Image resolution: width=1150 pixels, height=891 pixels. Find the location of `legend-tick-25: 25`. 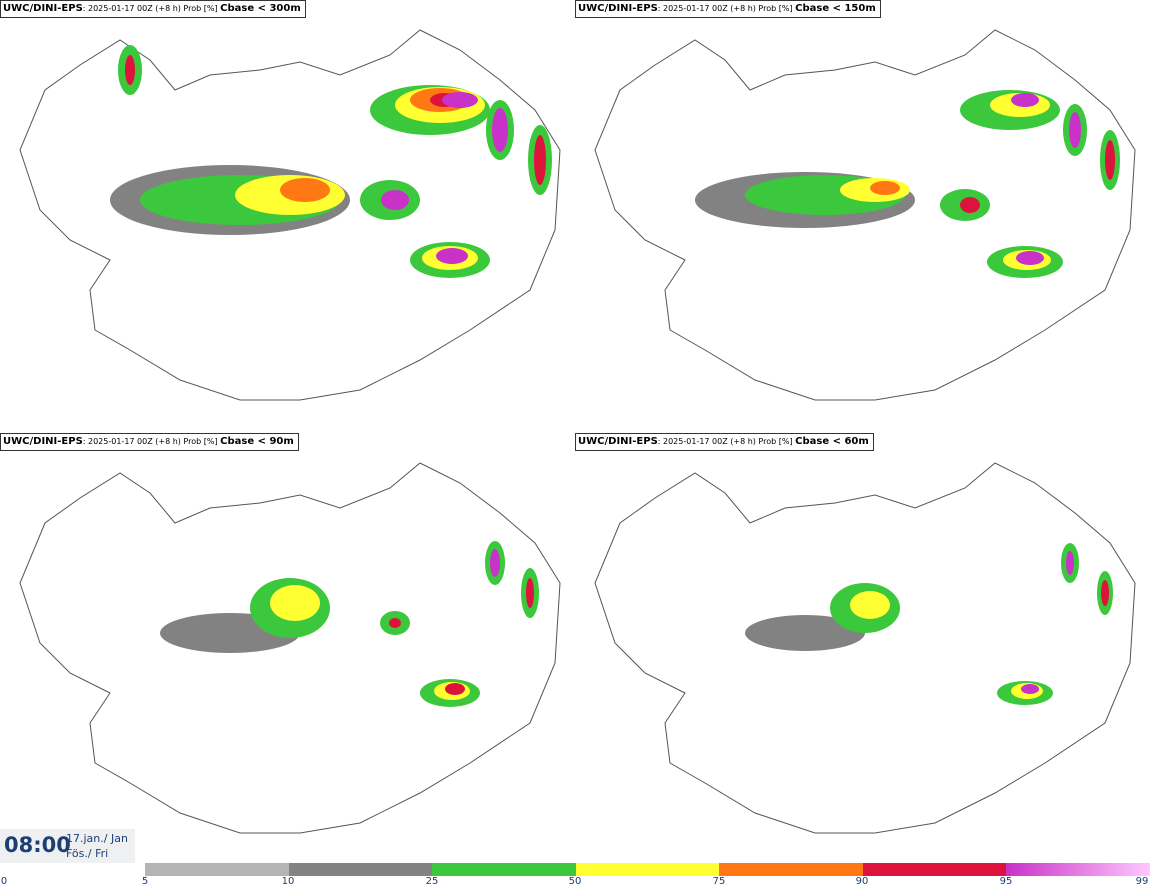

legend-tick-25: 25 is located at coordinates (432, 881).